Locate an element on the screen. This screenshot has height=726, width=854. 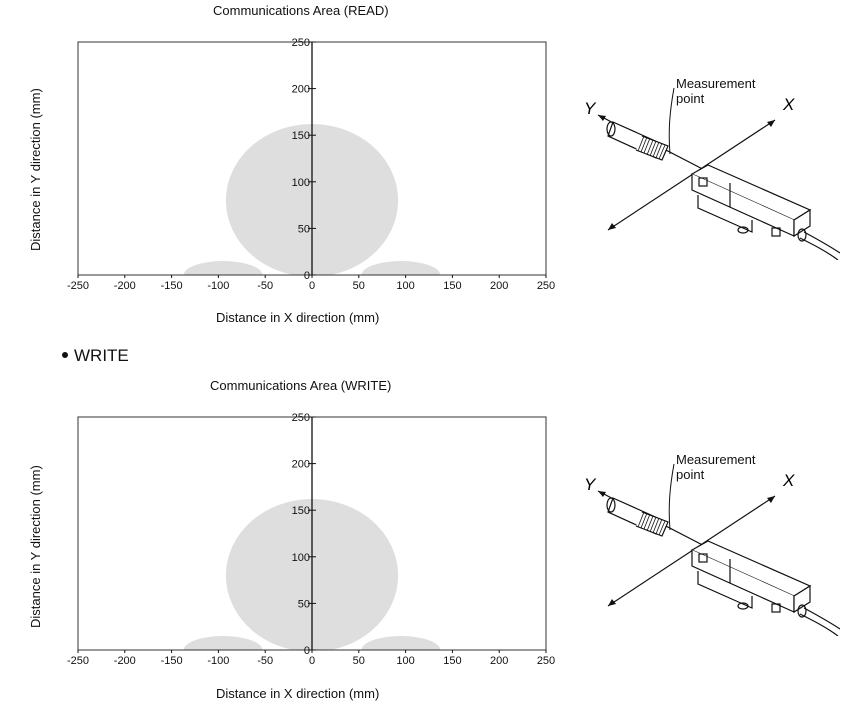
write-y-tick-label: 150 is located at coordinates (301, 511).